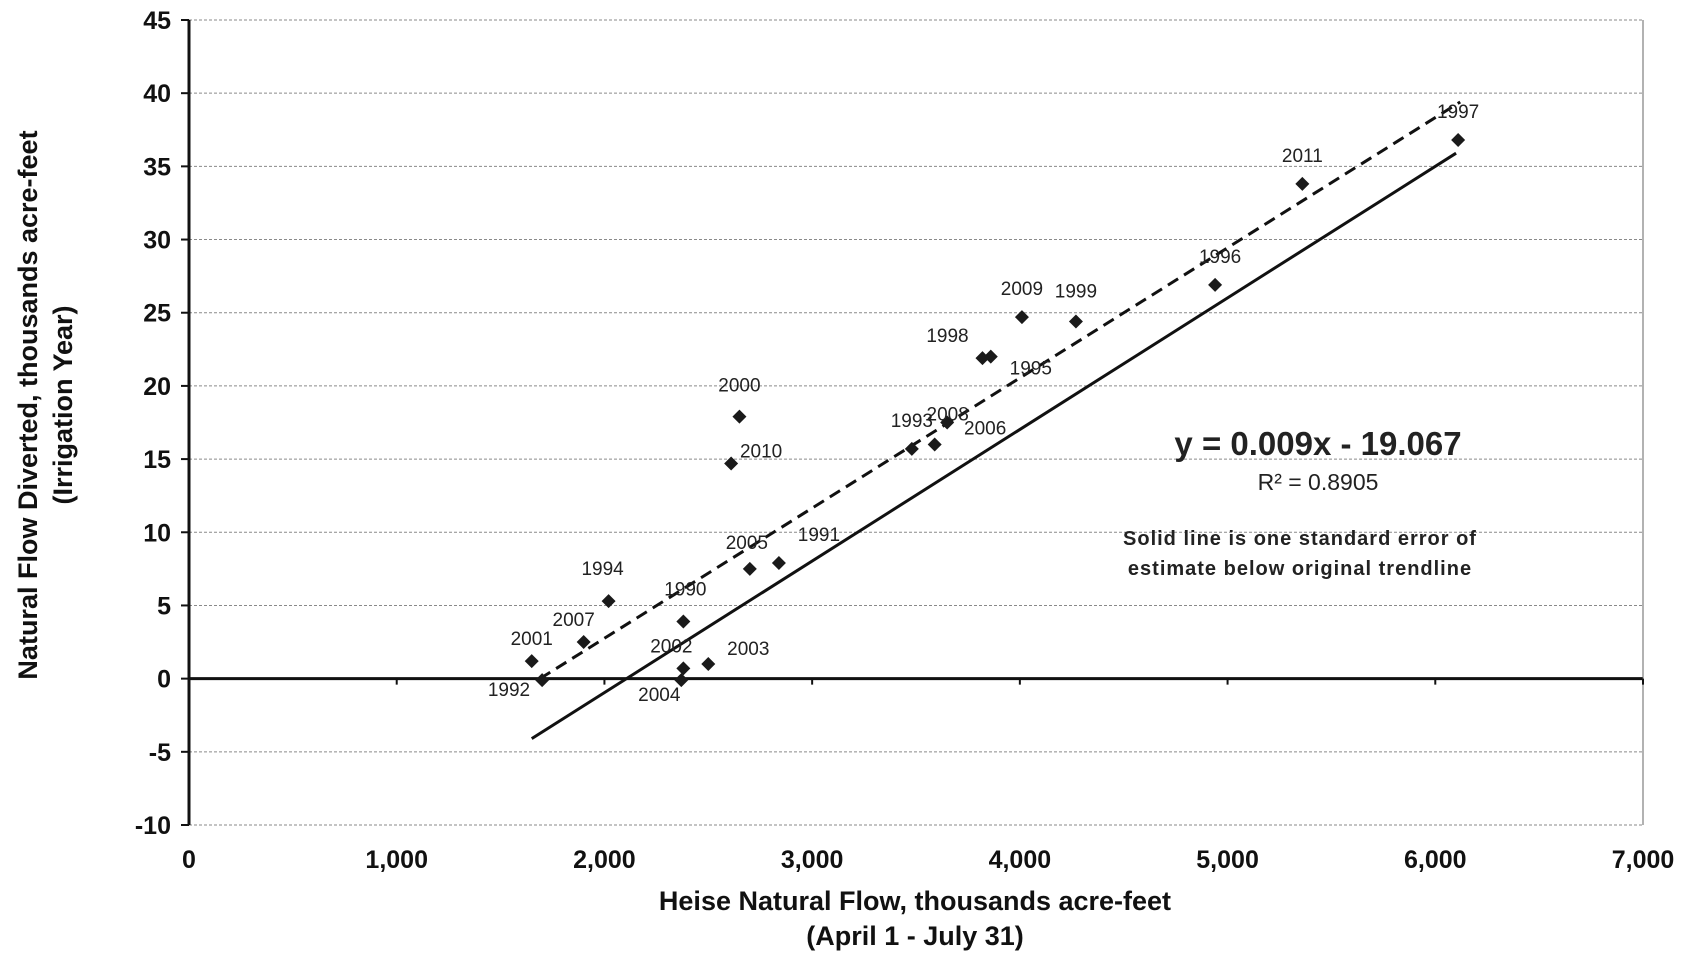  Describe the element at coordinates (1458, 112) in the screenshot. I see `point-label-1997: 1997` at that location.